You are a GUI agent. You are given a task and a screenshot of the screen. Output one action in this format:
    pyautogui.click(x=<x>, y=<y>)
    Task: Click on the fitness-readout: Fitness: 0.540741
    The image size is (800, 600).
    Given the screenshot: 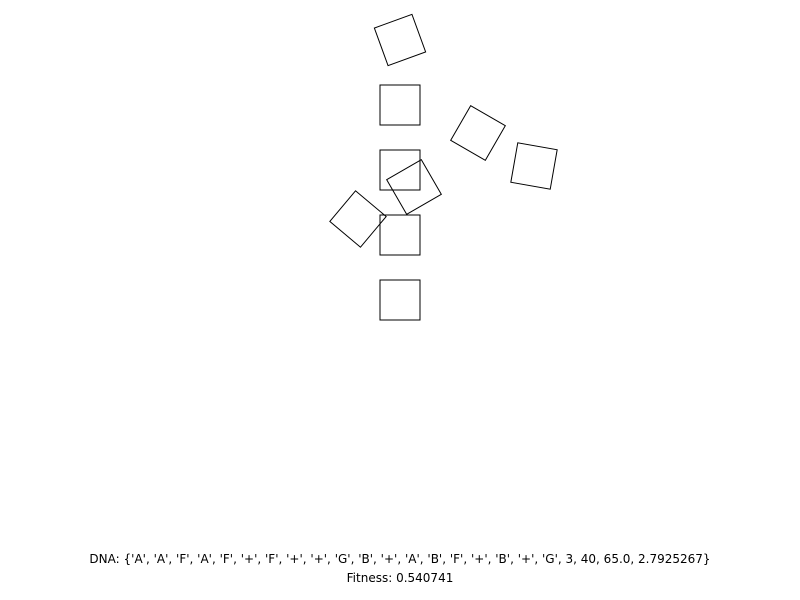 What is the action you would take?
    pyautogui.click(x=400, y=578)
    